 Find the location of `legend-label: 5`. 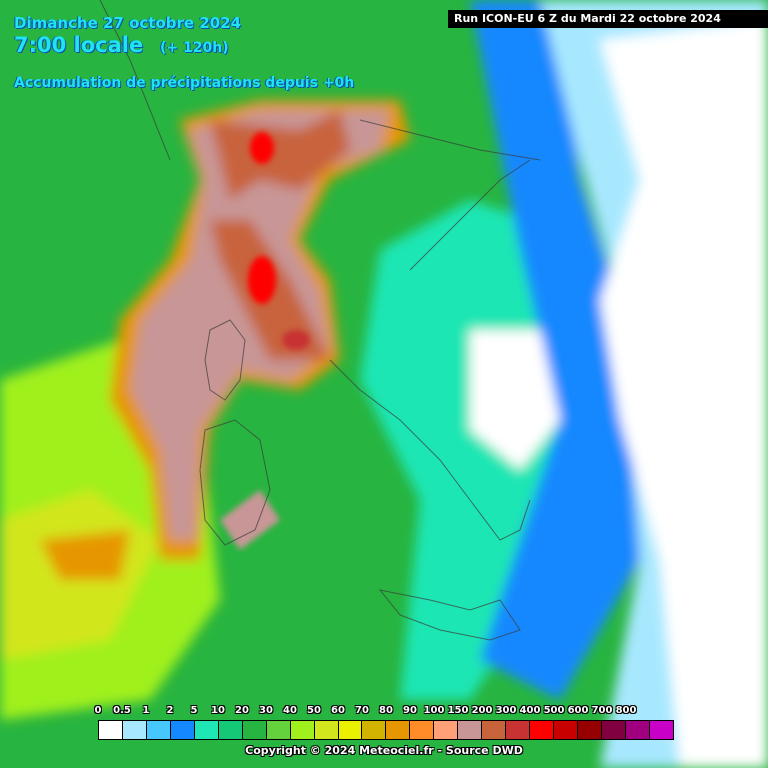

legend-label: 5 is located at coordinates (194, 710).